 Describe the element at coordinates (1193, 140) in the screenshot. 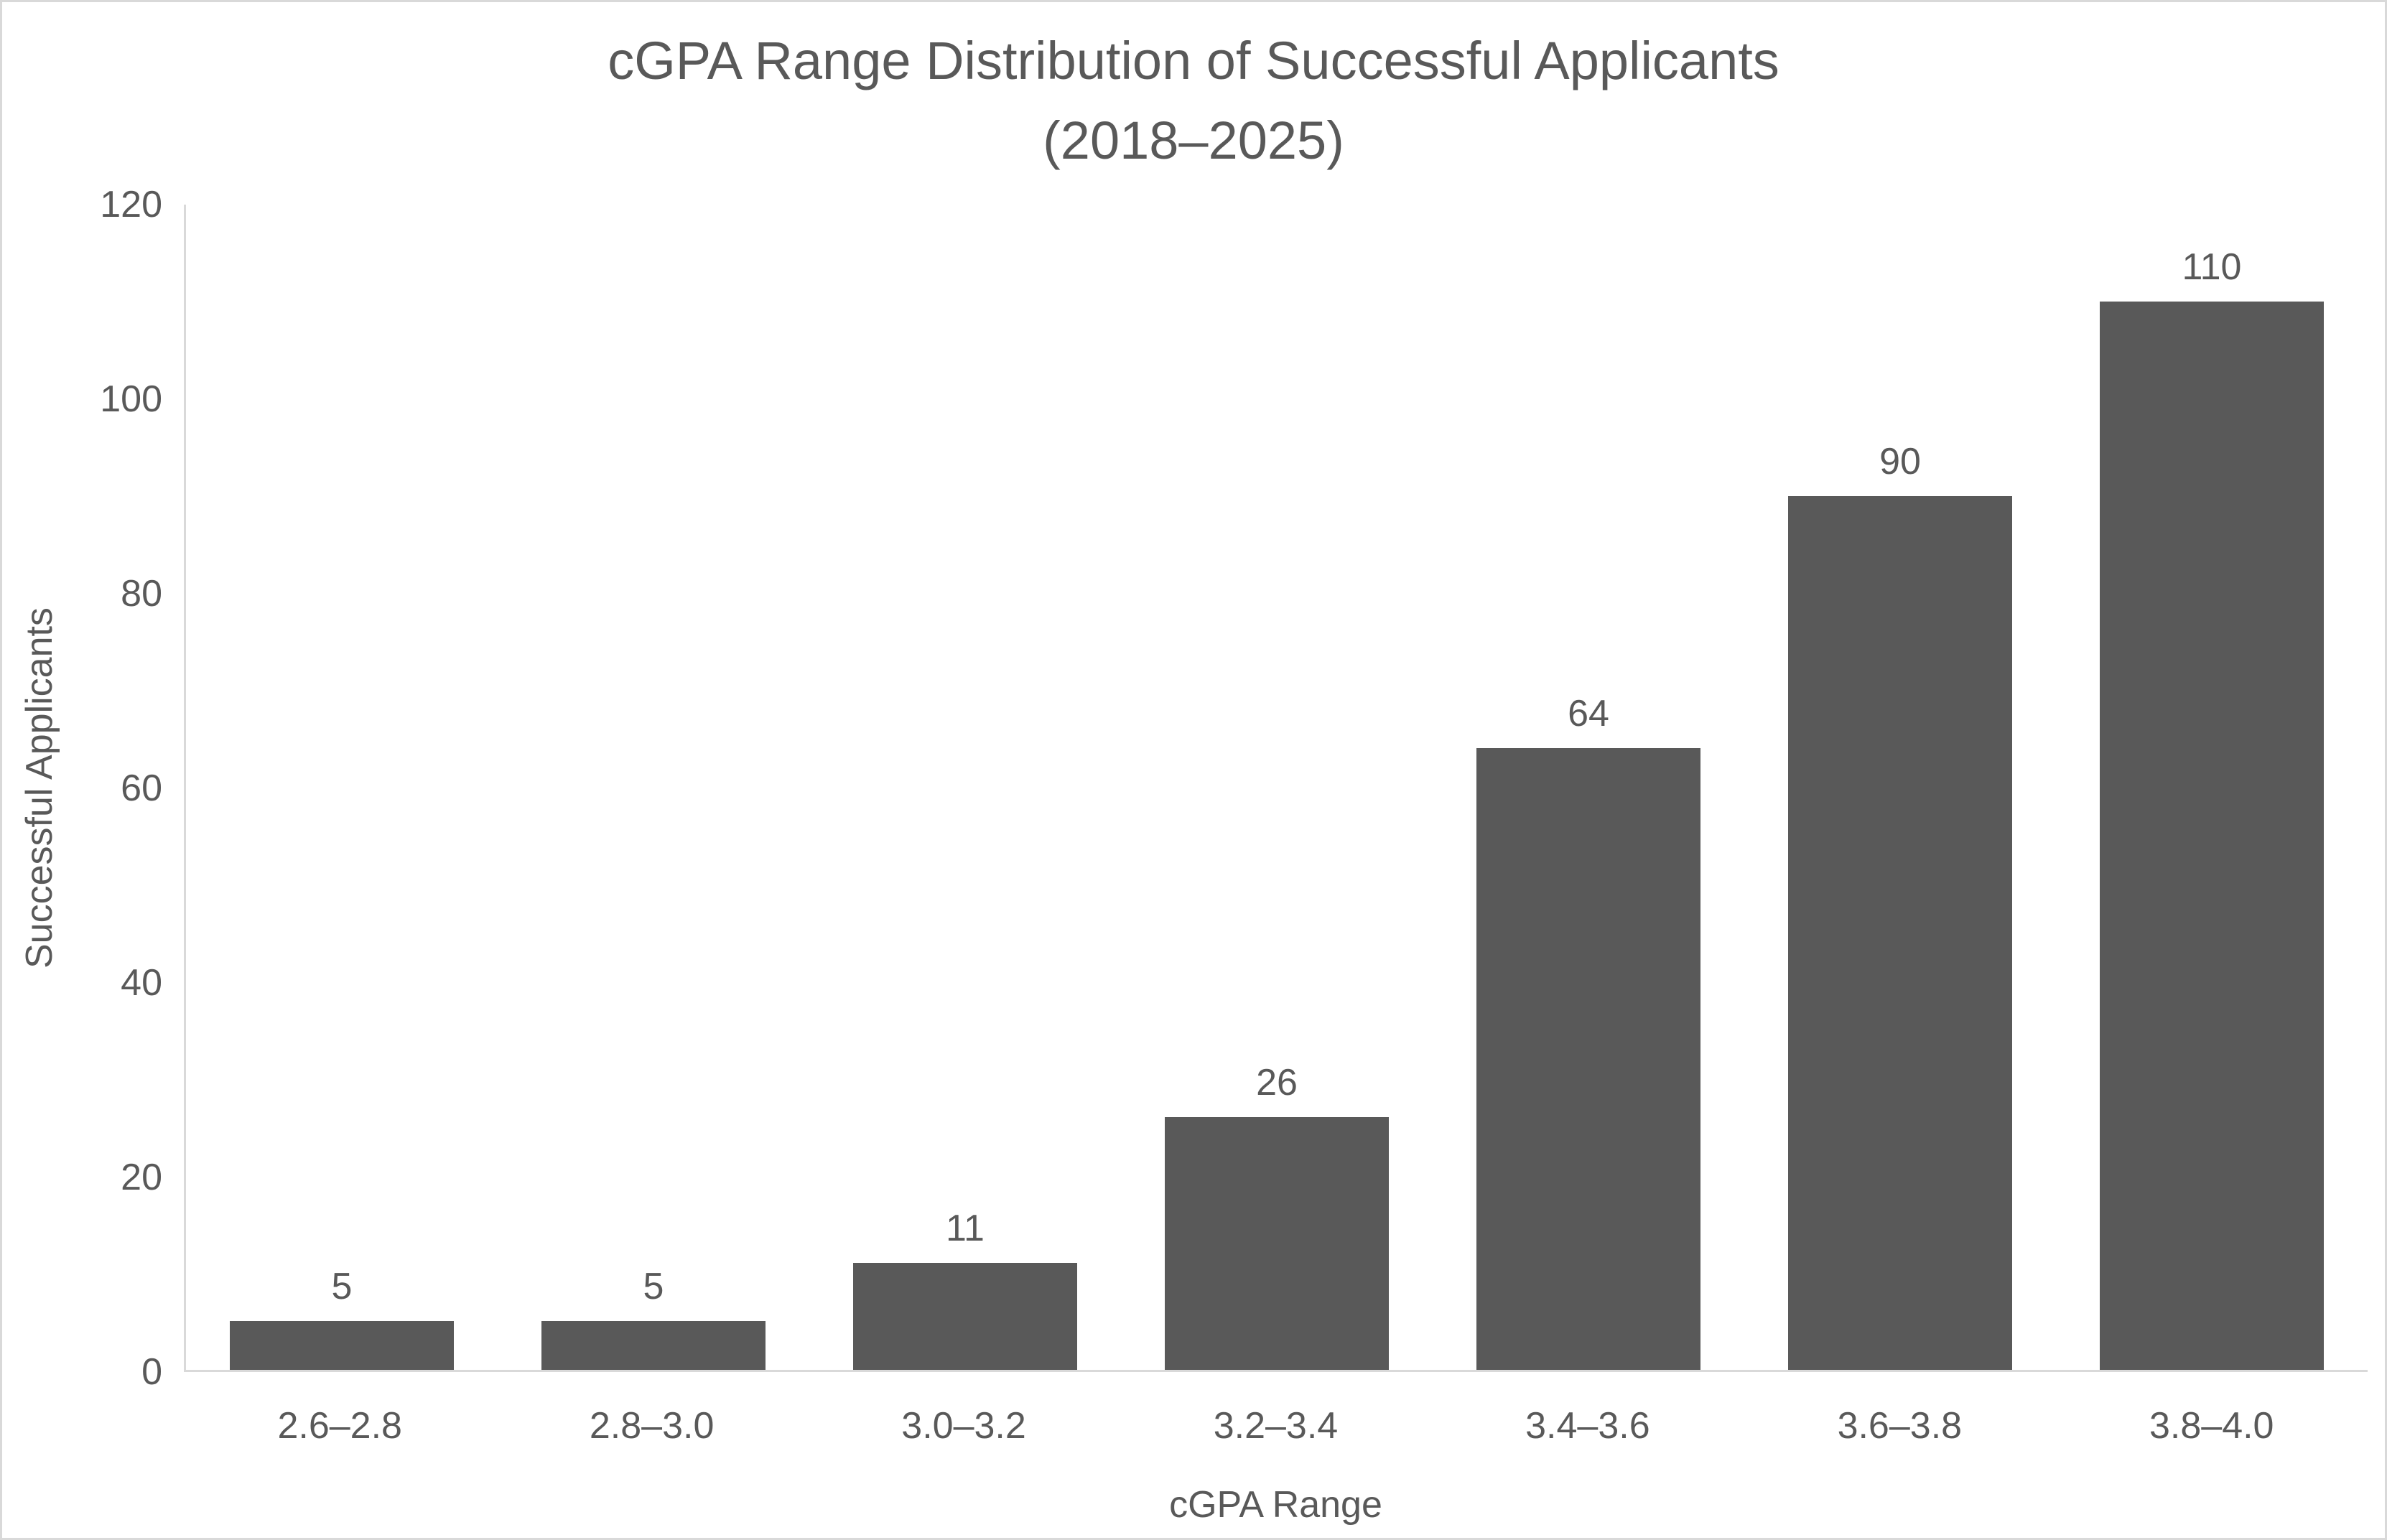

I see `chart-title-line-2: (2018–2025)` at that location.